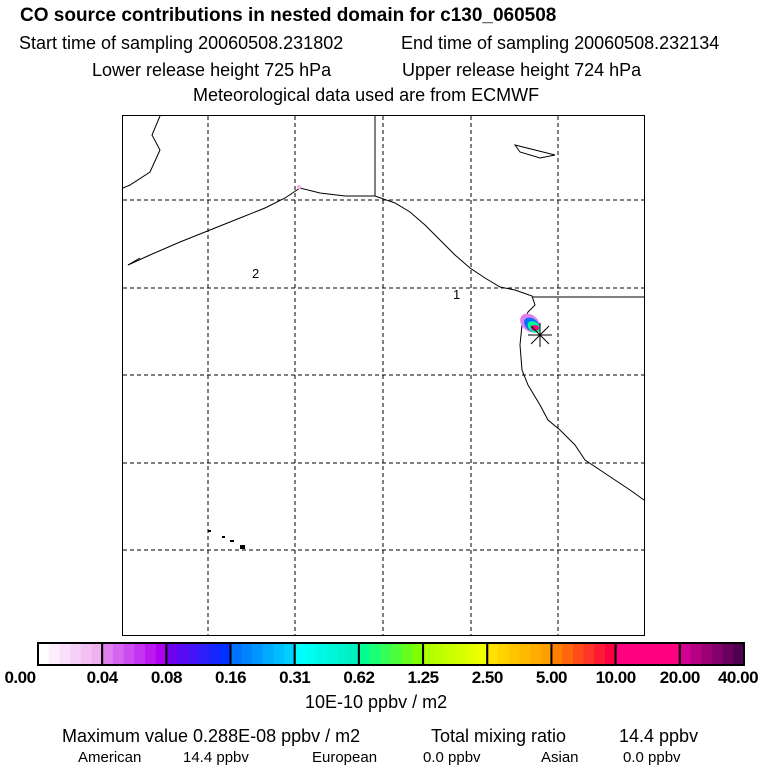 This screenshot has height=768, width=768. I want to click on plume, so click(419, 259).